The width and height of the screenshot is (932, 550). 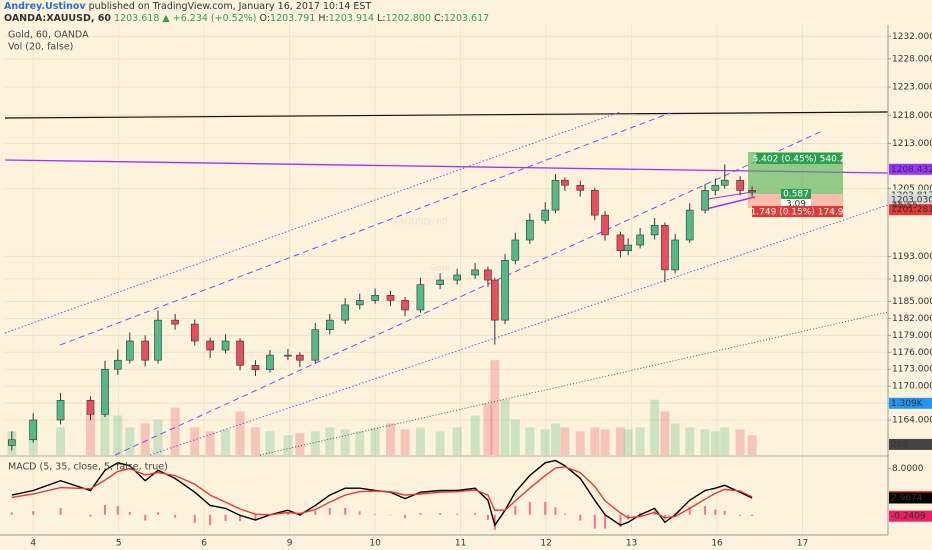 I want to click on author: Andrey.Ustinov, so click(x=45, y=6).